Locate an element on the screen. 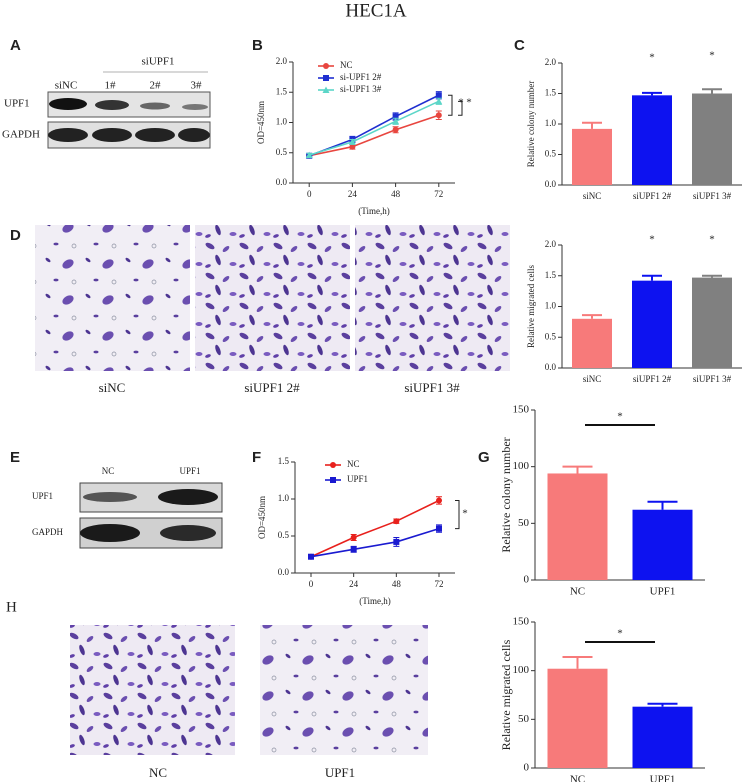 The width and height of the screenshot is (753, 782). image-label: siUPF1 2# is located at coordinates (272, 387).